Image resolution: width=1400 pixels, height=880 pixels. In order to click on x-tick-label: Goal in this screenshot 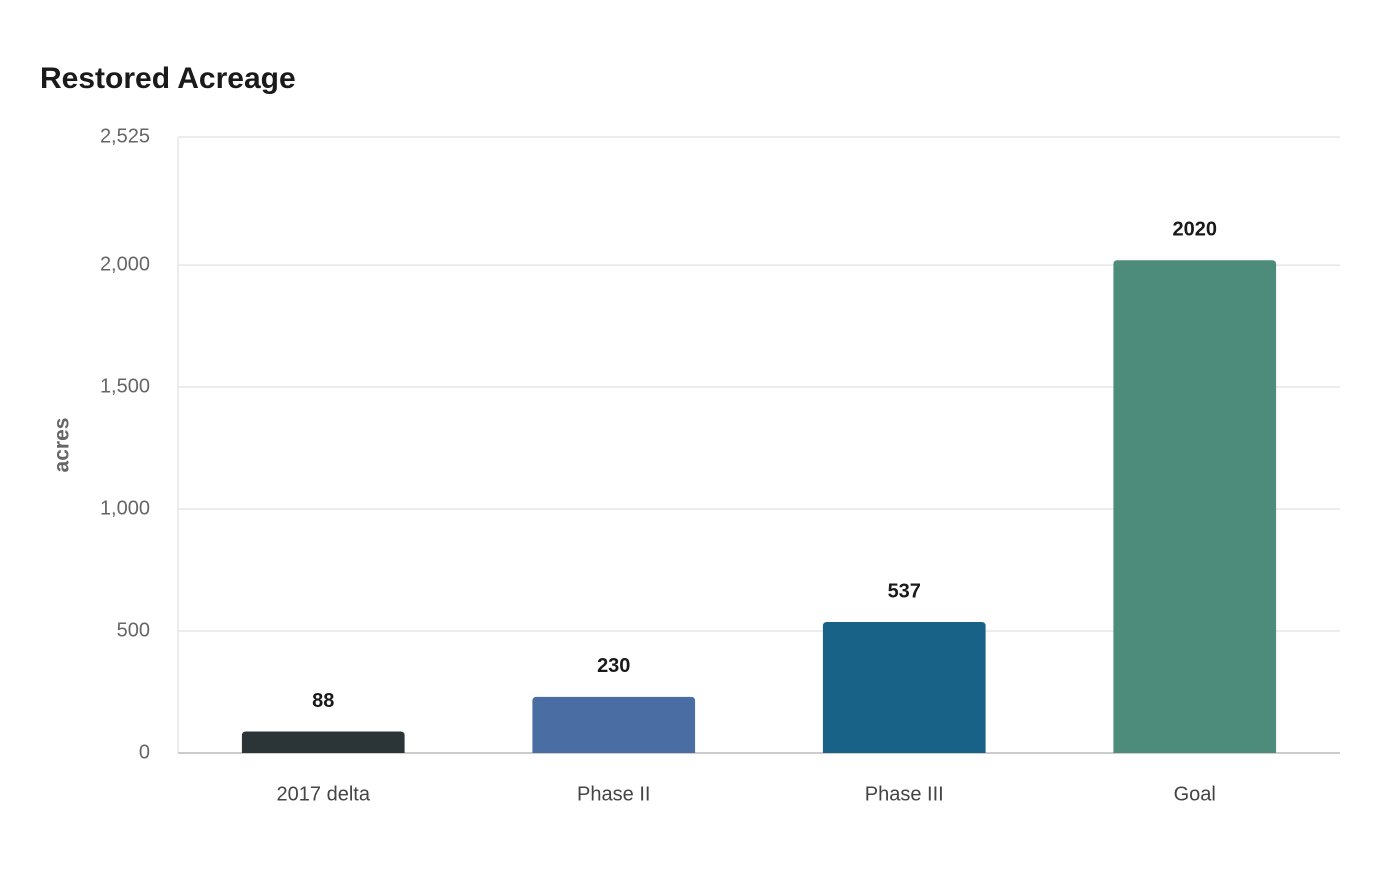, I will do `click(1195, 794)`.